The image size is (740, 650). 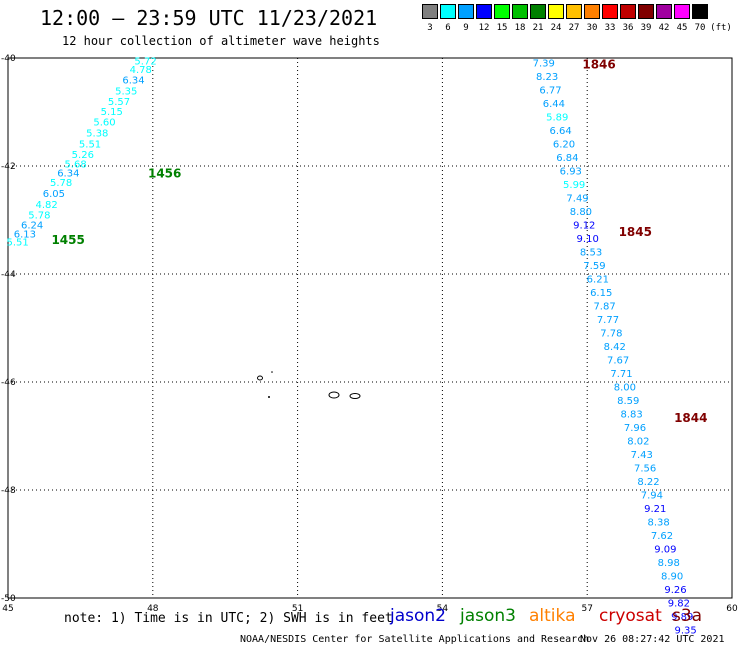 I want to click on swh-value: 7.96, so click(x=635, y=428).